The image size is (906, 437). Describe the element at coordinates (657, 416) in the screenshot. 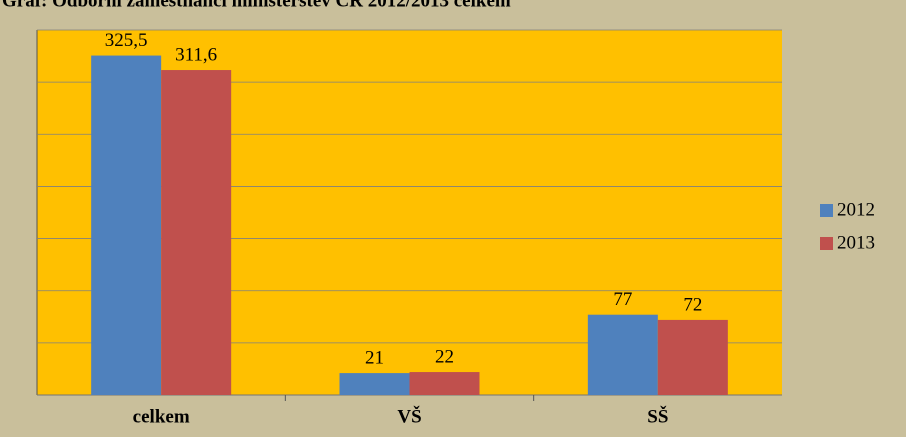

I see `x-tick-label: SŠ` at that location.